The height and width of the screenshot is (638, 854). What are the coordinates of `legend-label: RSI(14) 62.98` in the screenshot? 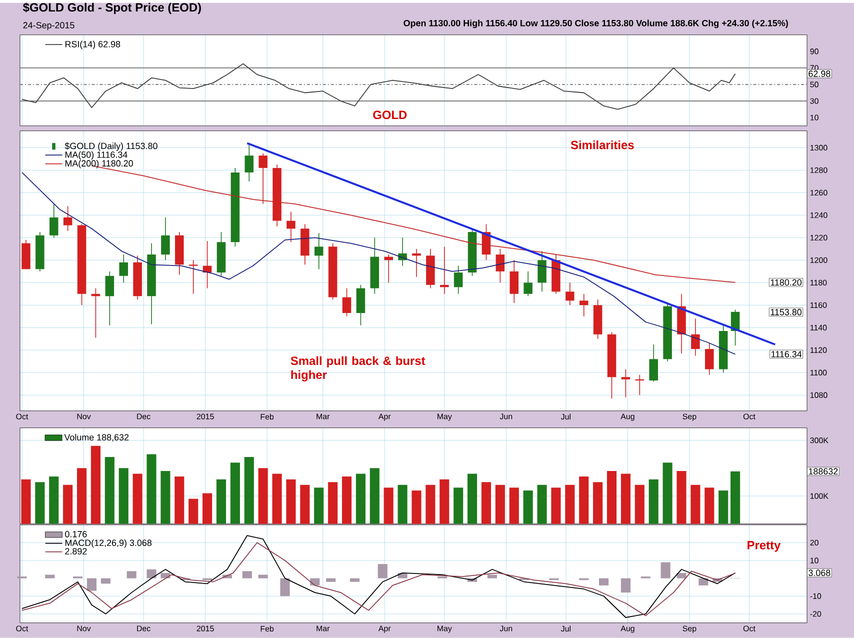 It's located at (92, 45).